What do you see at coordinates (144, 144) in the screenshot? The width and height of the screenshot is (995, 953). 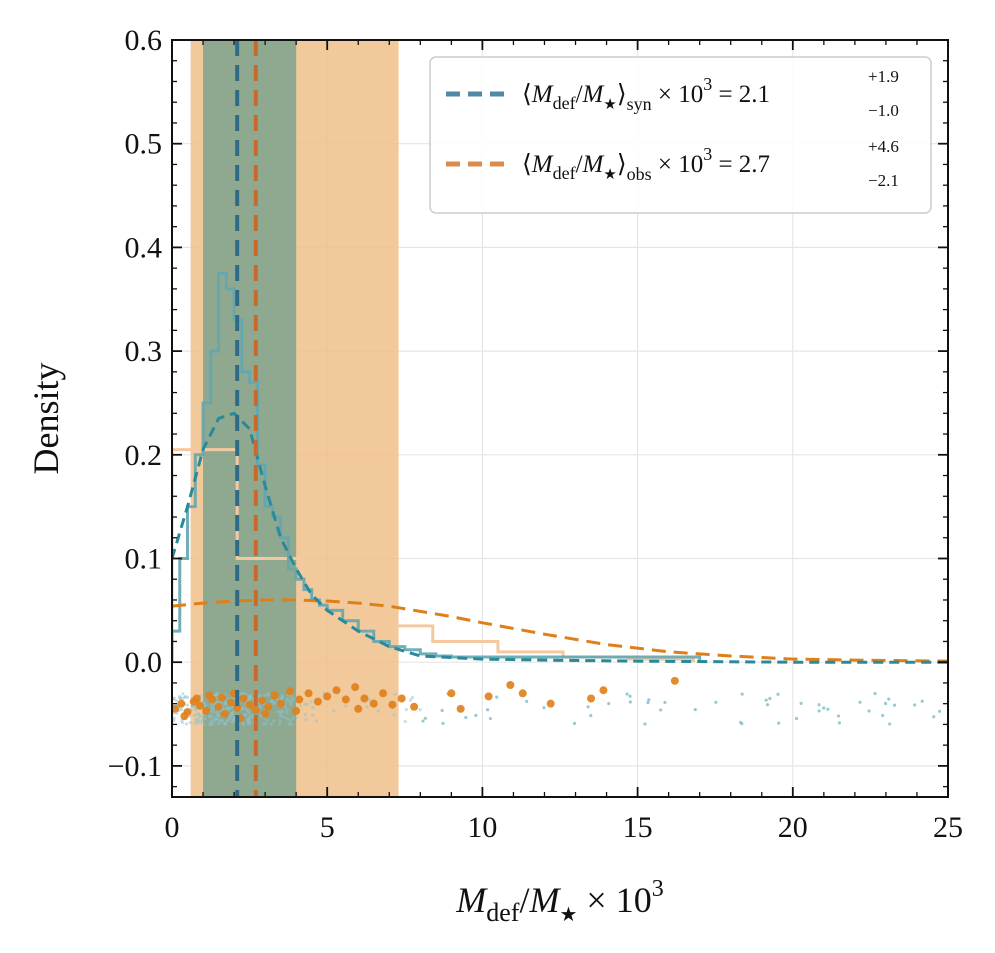 I see `y-tick-label: 0.5` at bounding box center [144, 144].